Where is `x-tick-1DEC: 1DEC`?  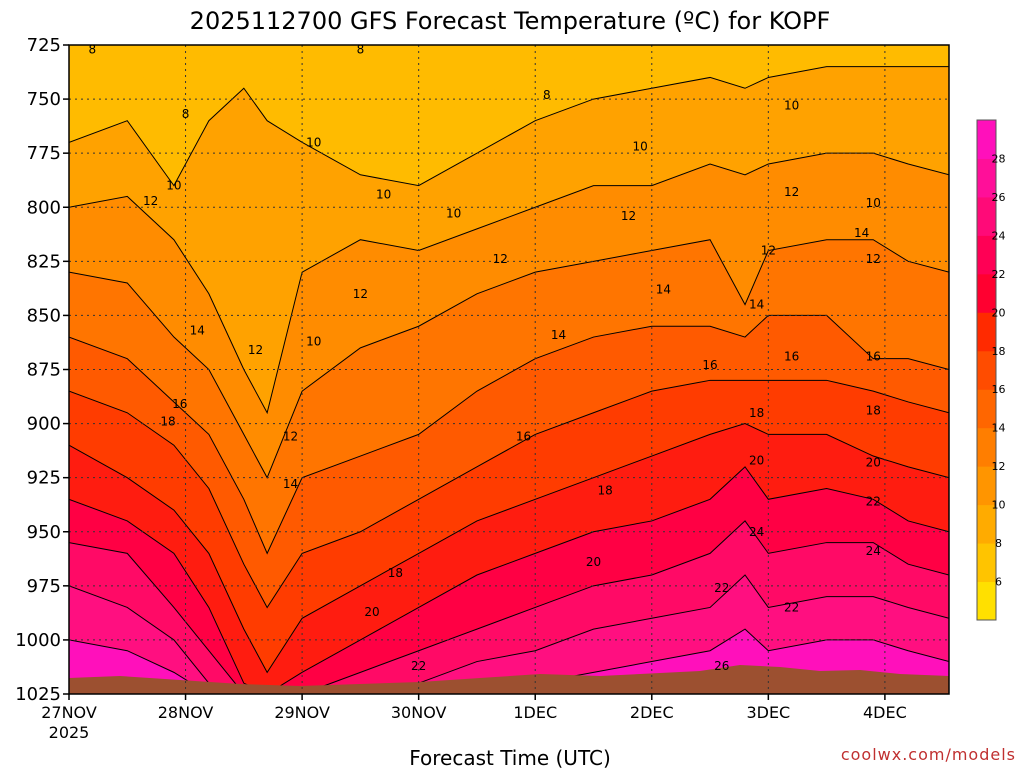 x-tick-1DEC: 1DEC is located at coordinates (535, 712).